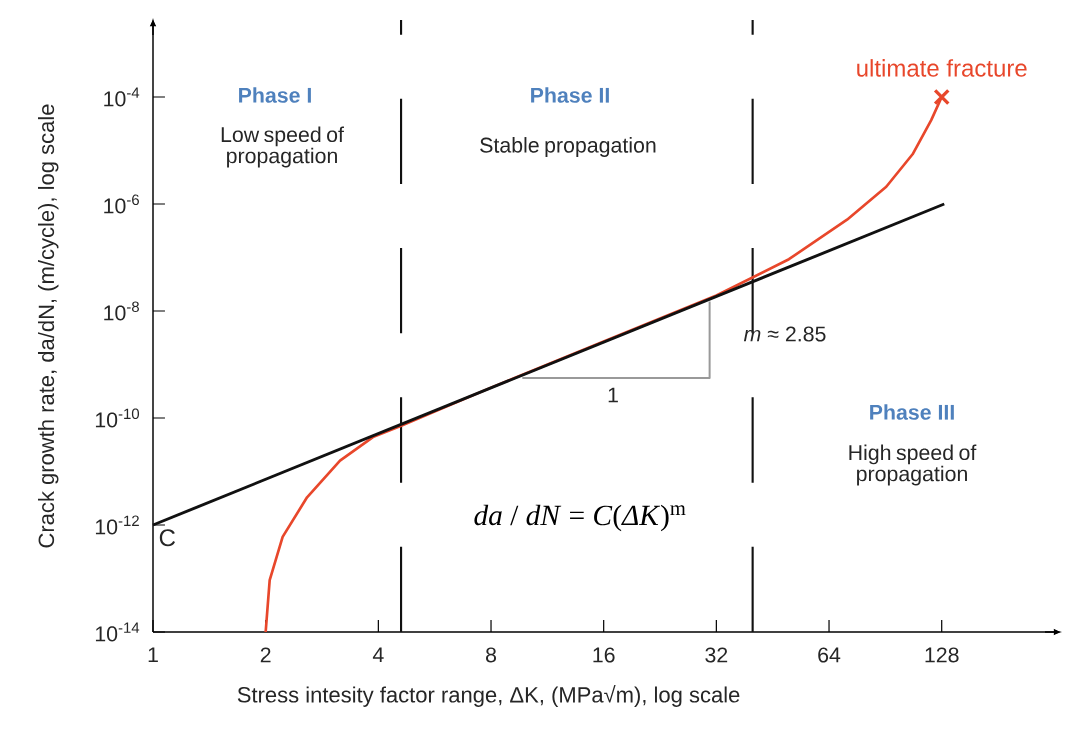  Describe the element at coordinates (117, 418) in the screenshot. I see `y-tick-label: 10$^{-10}$` at that location.